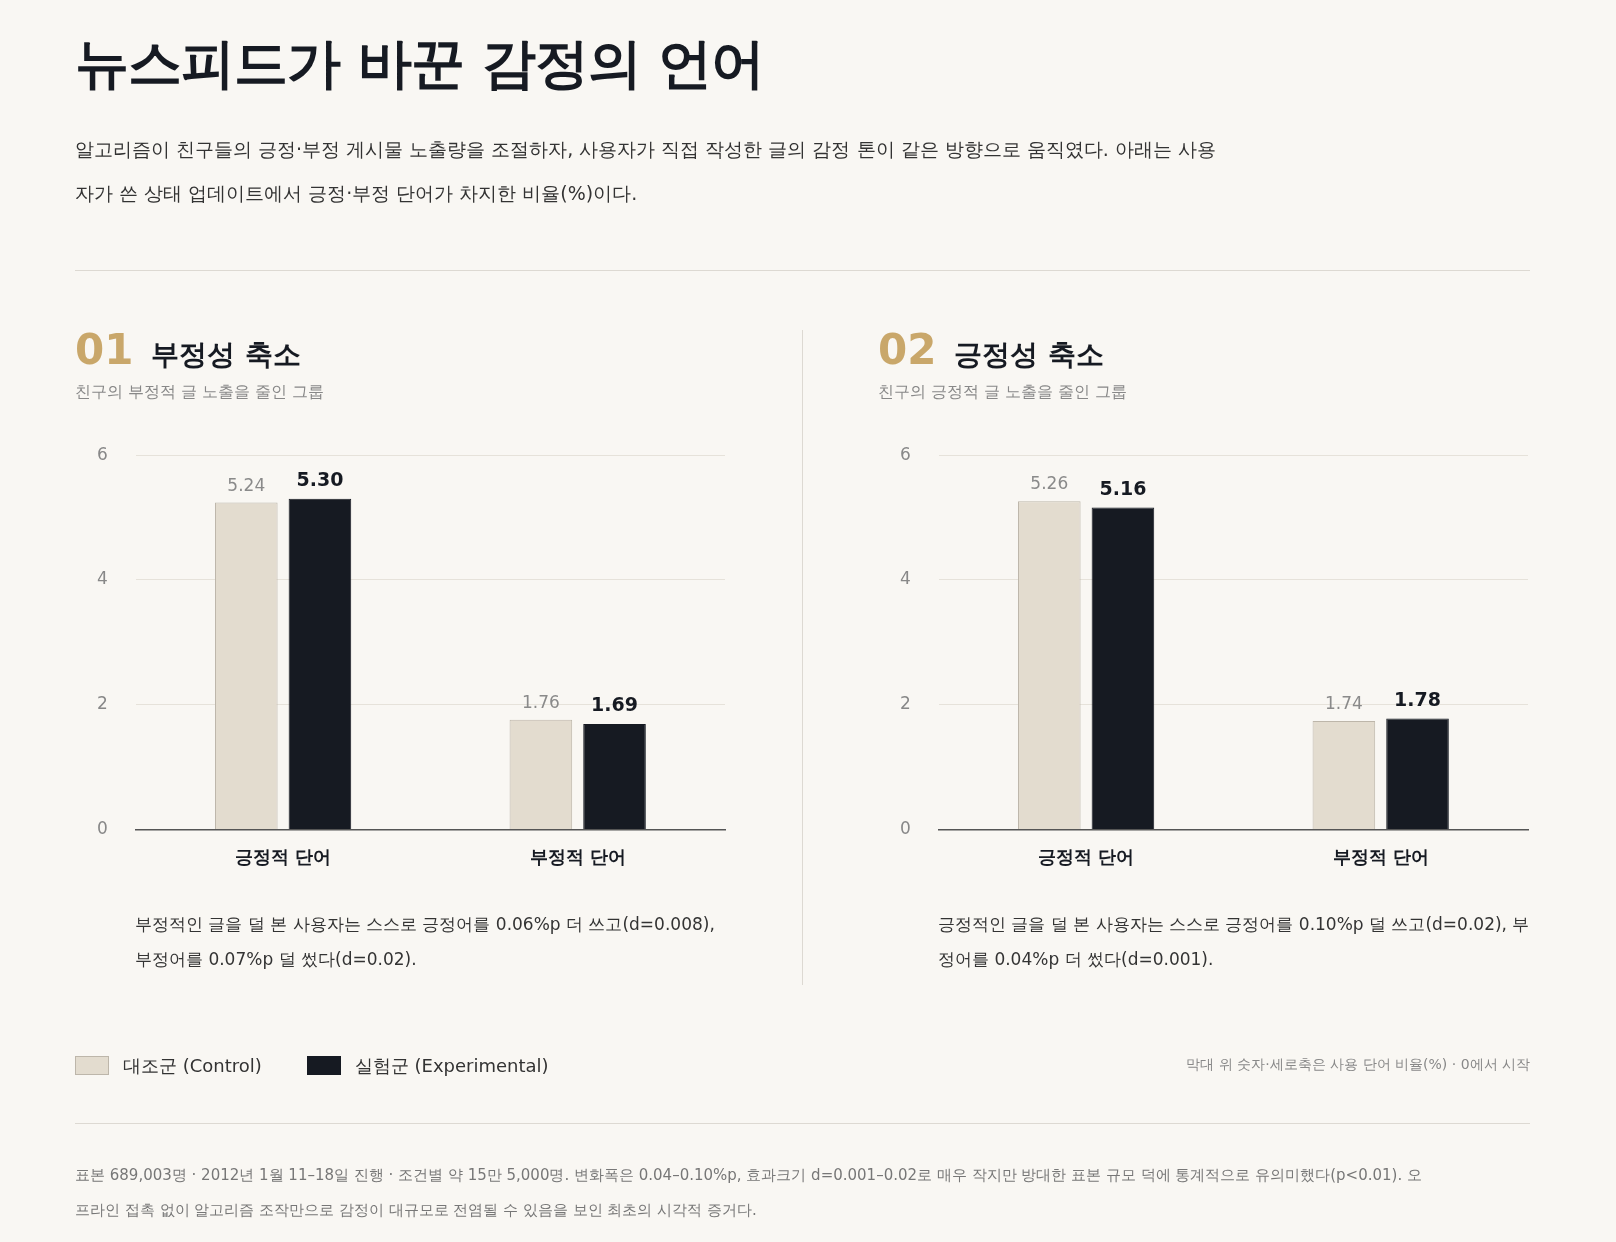 The width and height of the screenshot is (1616, 1242). Describe the element at coordinates (1003, 392) in the screenshot. I see `chart-subtitle: 친구의 긍정적 글 노출을 줄인 그룹` at that location.